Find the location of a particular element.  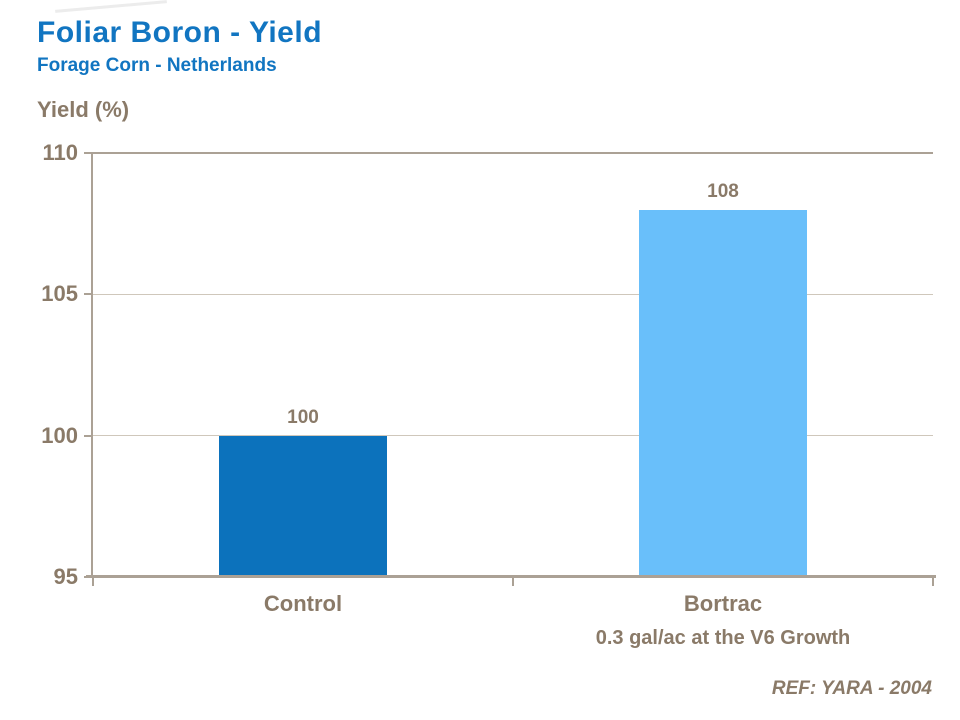

plot-top-border is located at coordinates (513, 153).